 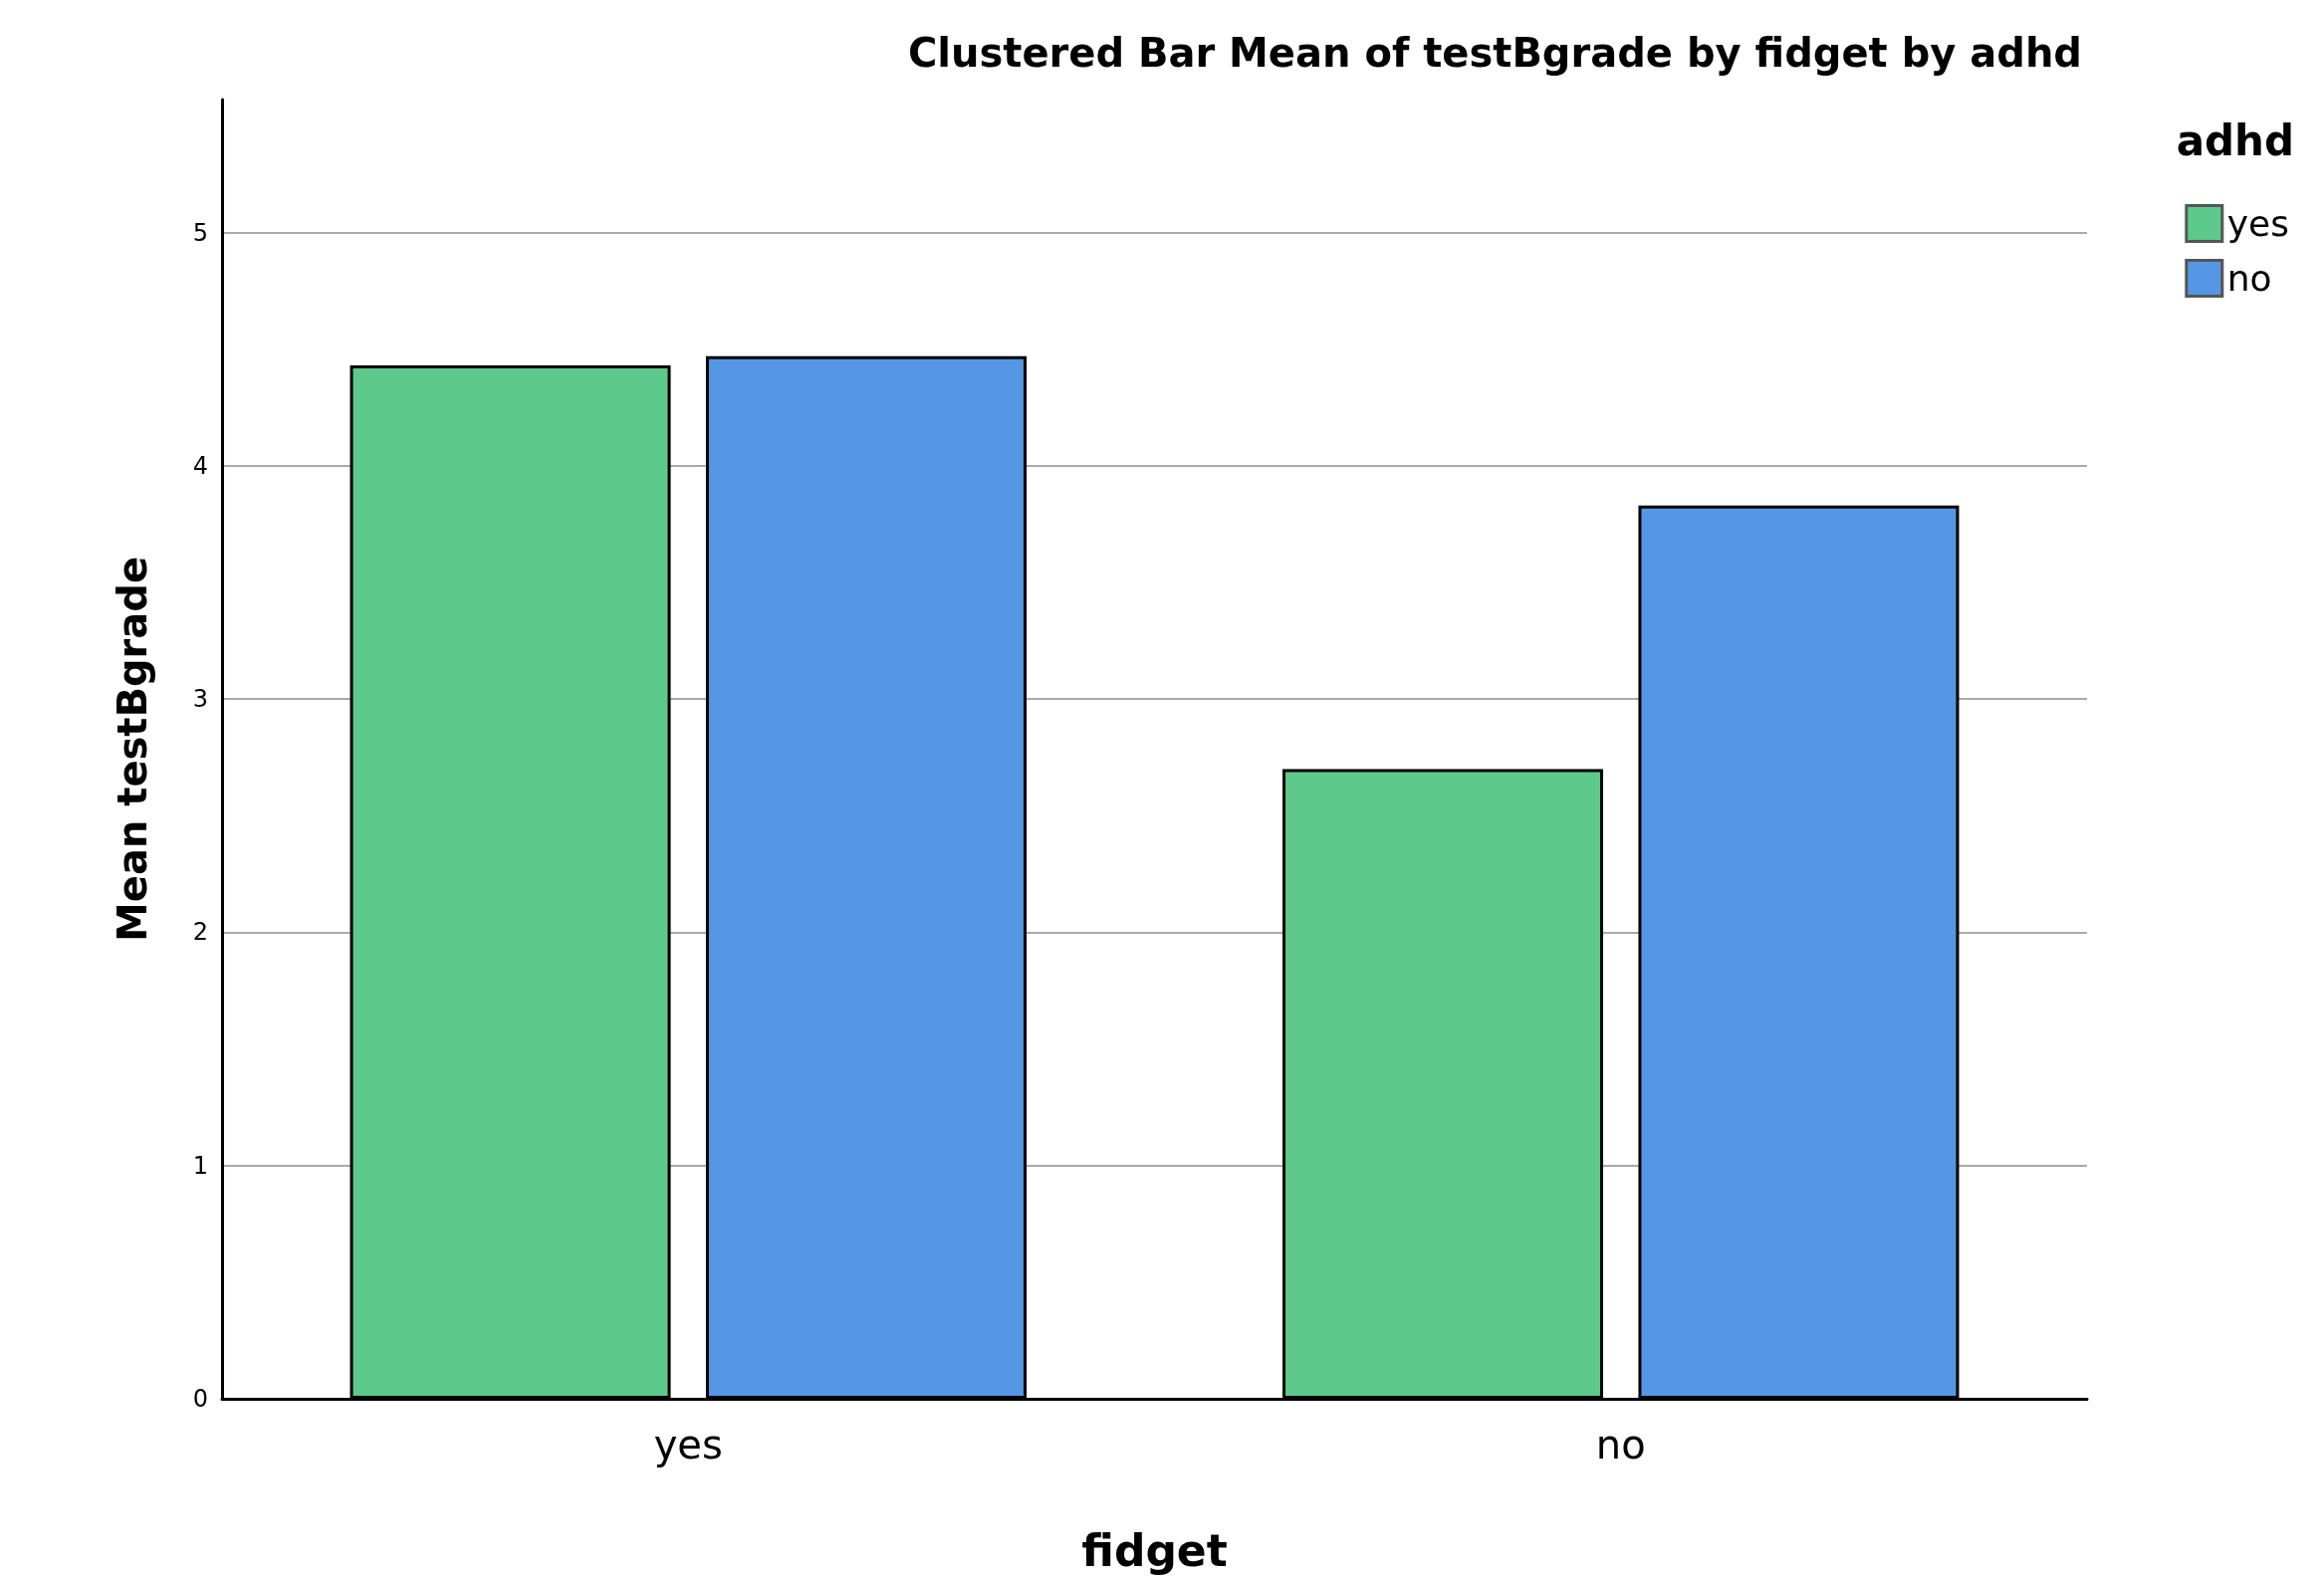 What do you see at coordinates (2249, 278) in the screenshot?
I see `legend-label: no` at bounding box center [2249, 278].